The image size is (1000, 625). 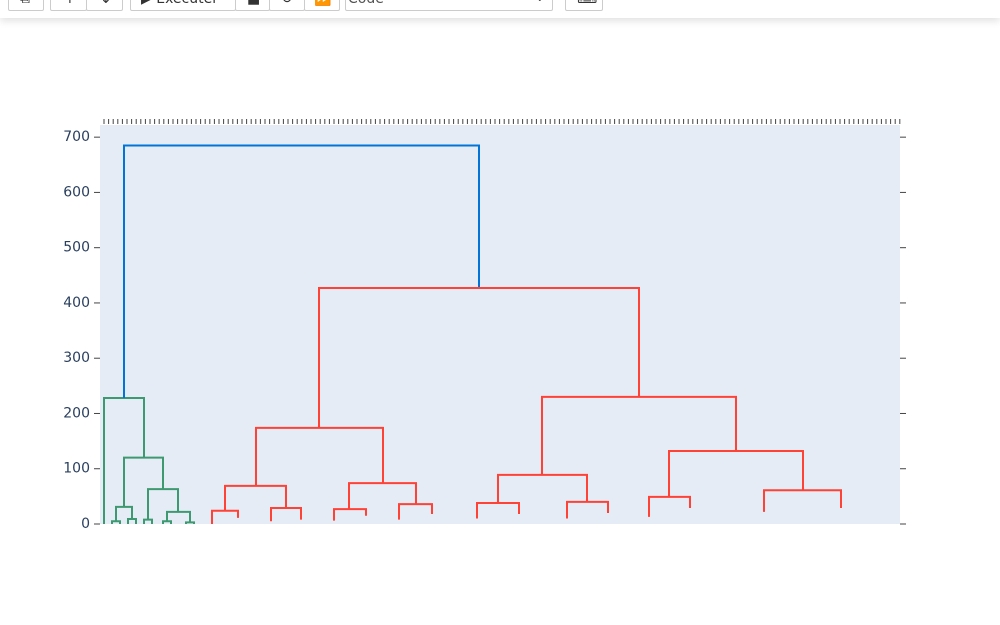 I want to click on y-tick-label: 600, so click(x=76, y=192).